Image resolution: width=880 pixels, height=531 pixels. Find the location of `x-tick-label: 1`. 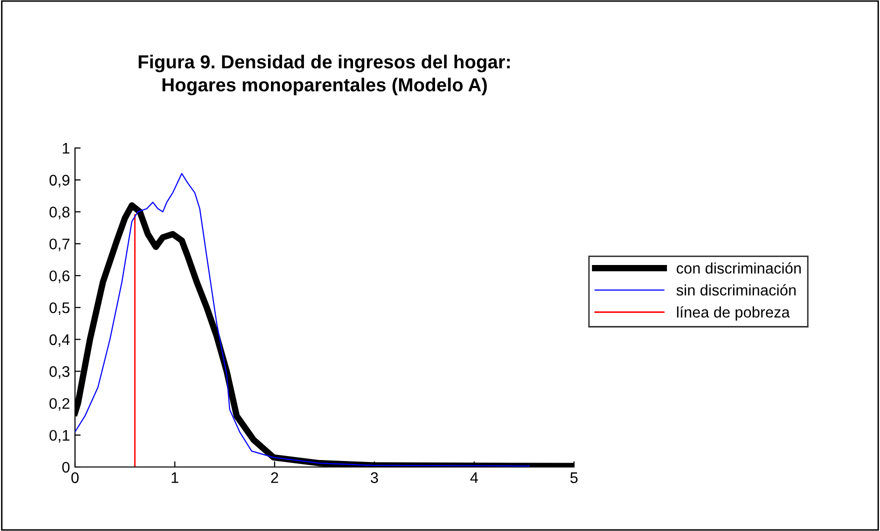

x-tick-label: 1 is located at coordinates (175, 477).